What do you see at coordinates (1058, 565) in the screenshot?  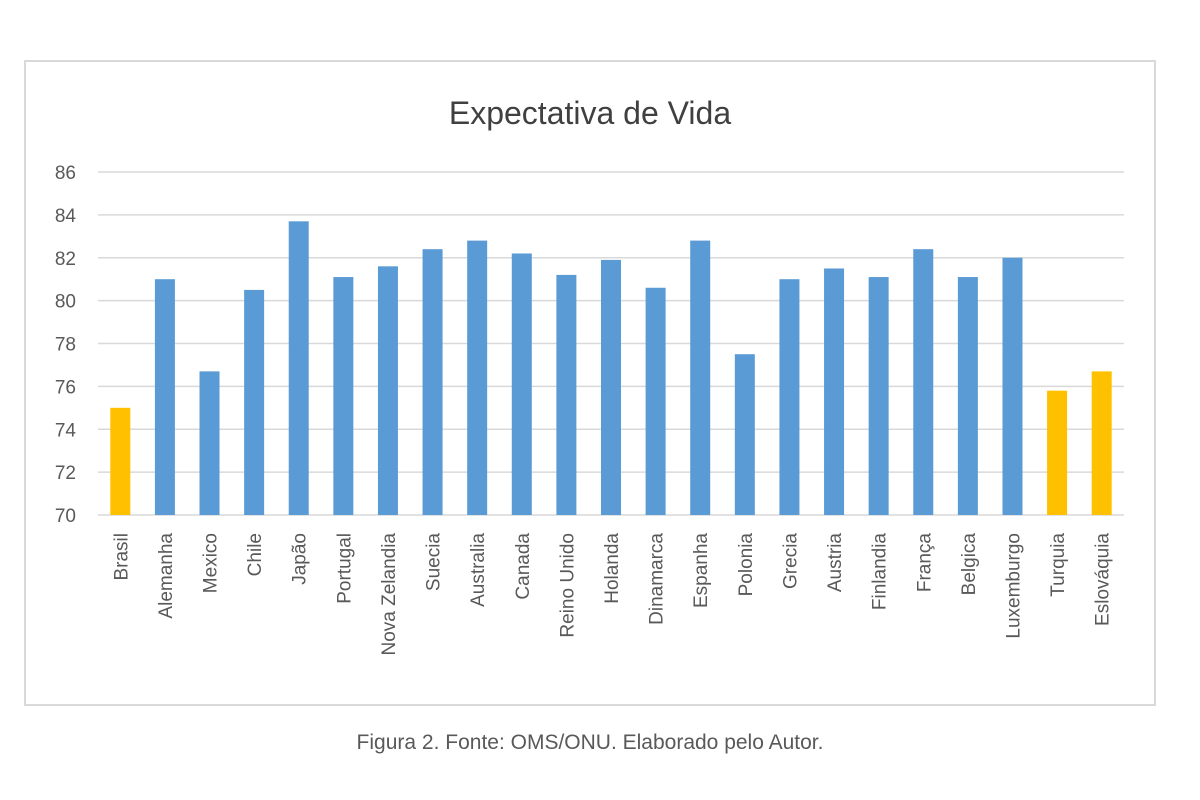 I see `x-tick-label: Turquia` at bounding box center [1058, 565].